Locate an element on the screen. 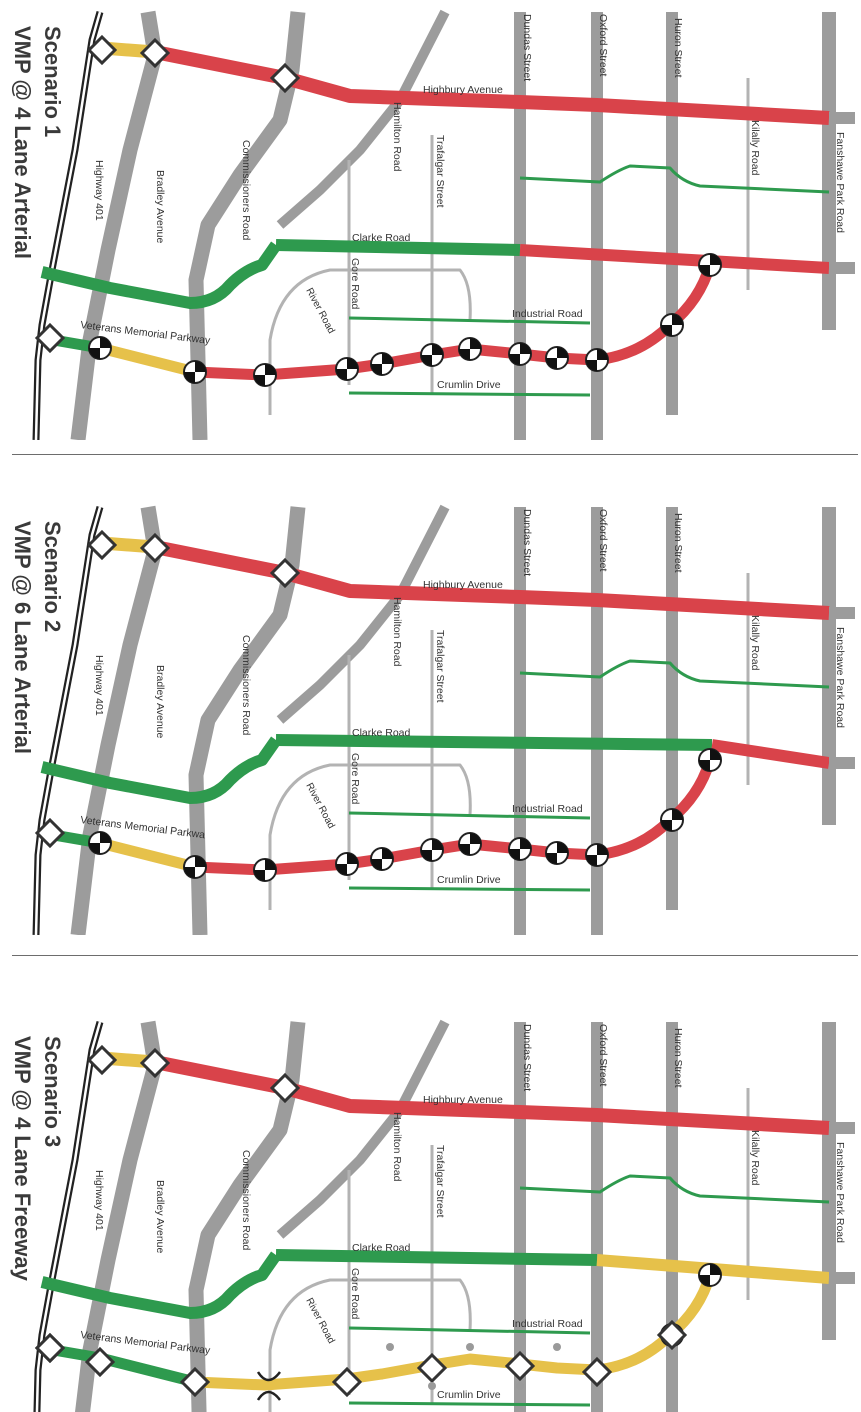  label-gore-road: Gore Road is located at coordinates (355, 284).